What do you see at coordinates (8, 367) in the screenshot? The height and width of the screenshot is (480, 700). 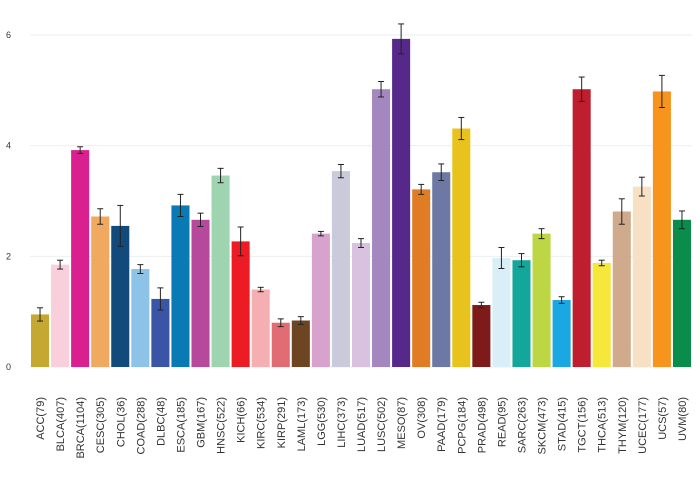 I see `y-tick-label: 0` at bounding box center [8, 367].